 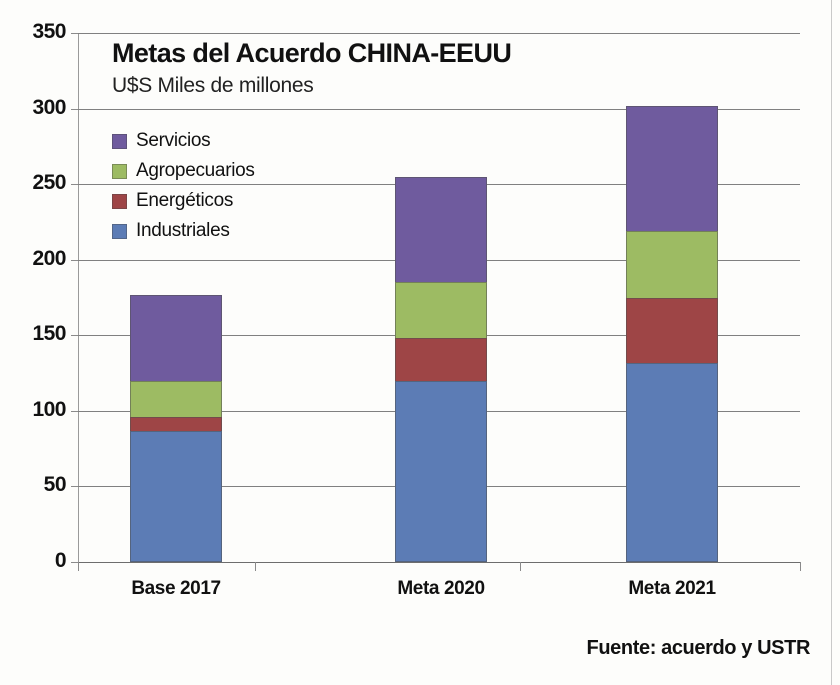 I want to click on legend-label-servicios: Servicios, so click(x=173, y=140).